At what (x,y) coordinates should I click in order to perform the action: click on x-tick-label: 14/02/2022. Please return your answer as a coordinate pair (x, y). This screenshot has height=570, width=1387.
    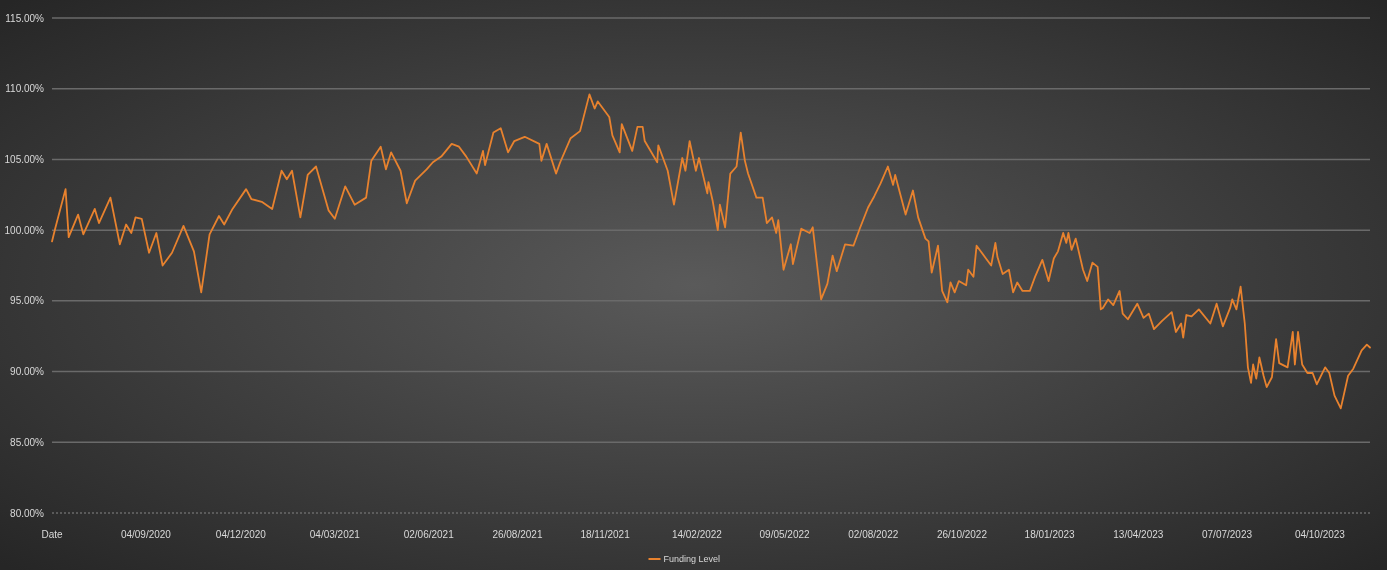
    Looking at the image, I should click on (697, 534).